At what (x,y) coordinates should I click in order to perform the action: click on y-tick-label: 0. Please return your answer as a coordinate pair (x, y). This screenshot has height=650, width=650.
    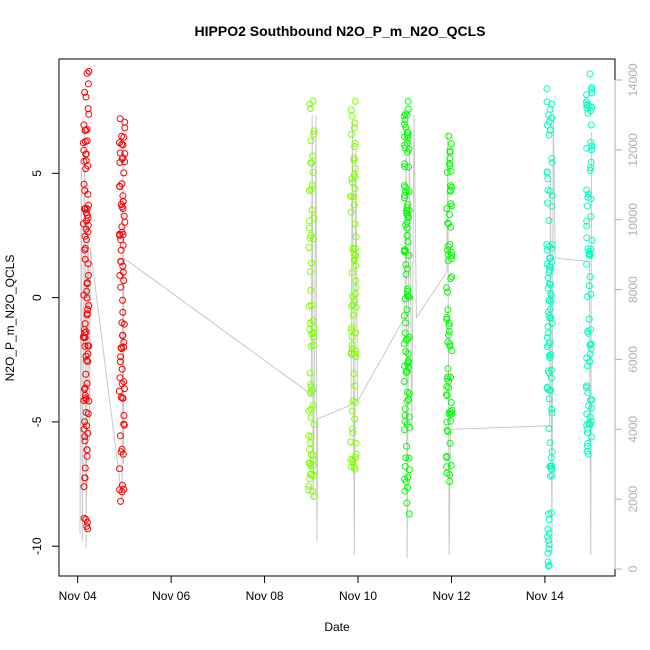
    Looking at the image, I should click on (37, 297).